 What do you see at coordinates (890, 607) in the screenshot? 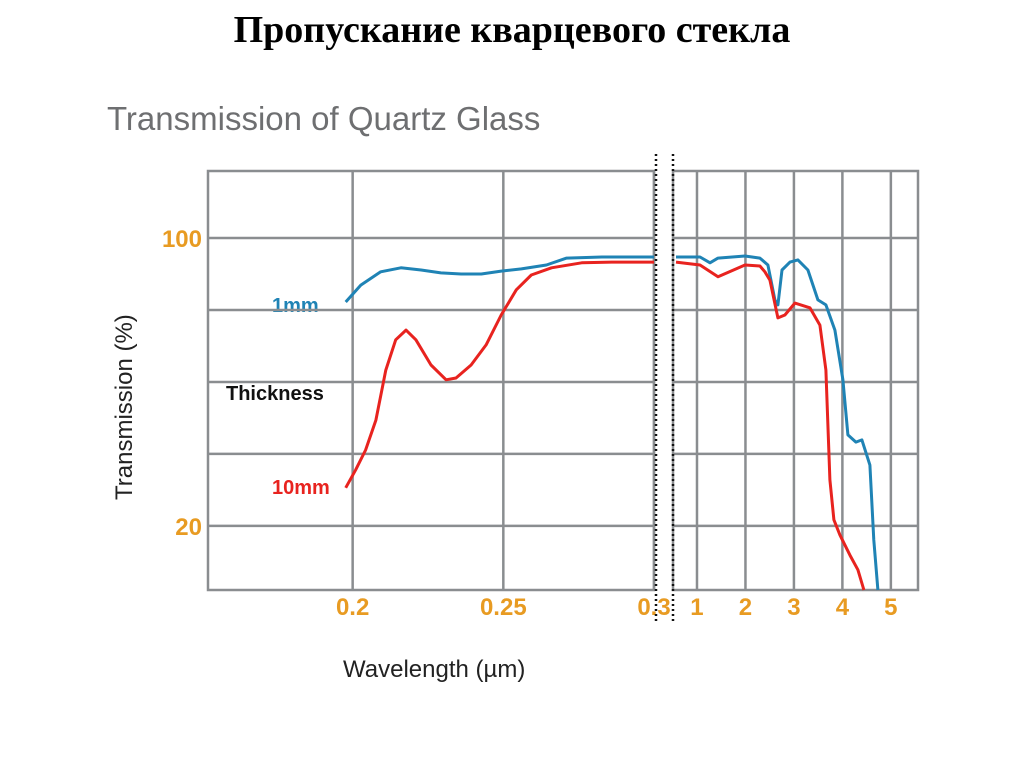
I see `x-tick-label: 5` at bounding box center [890, 607].